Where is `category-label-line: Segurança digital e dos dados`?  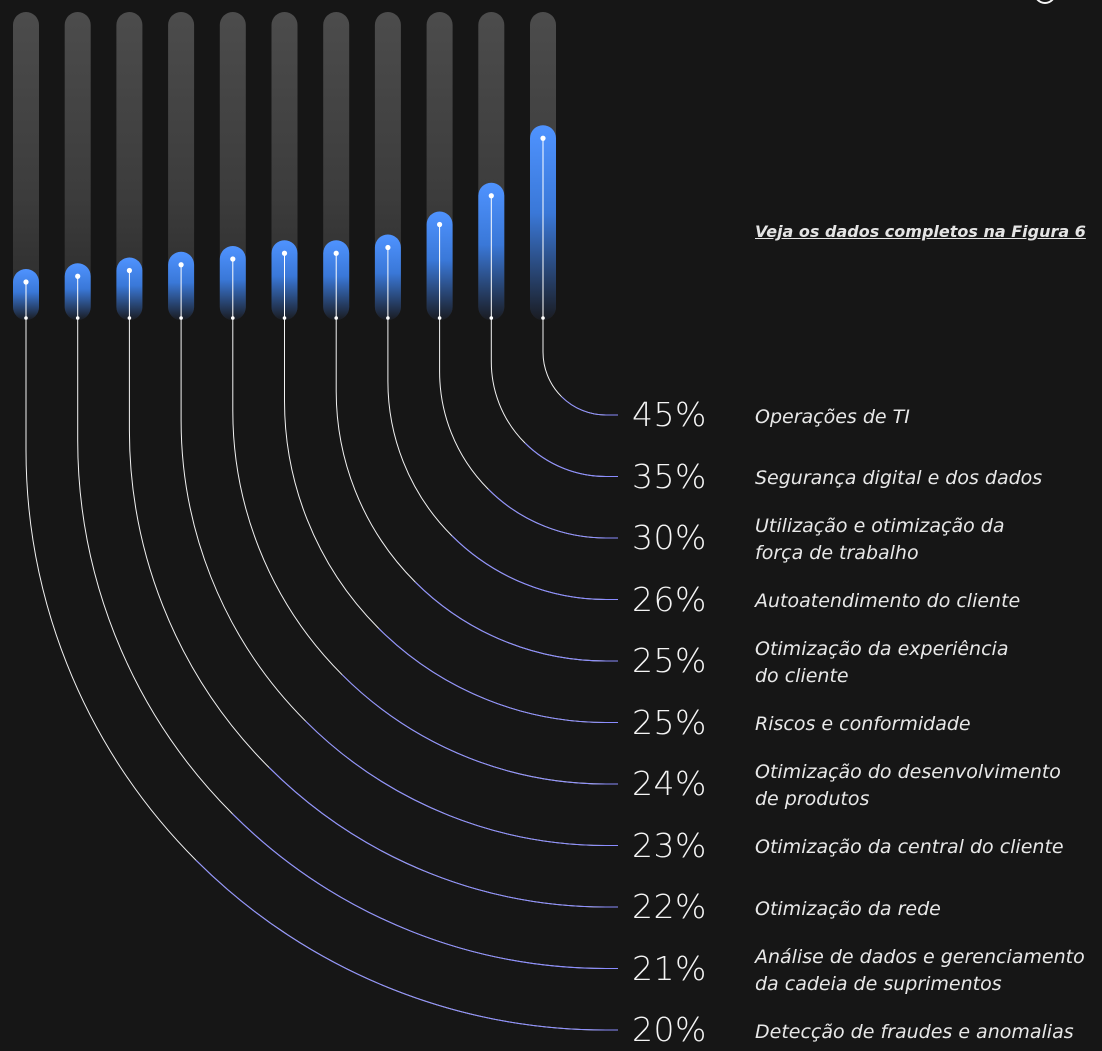
category-label-line: Segurança digital e dos dados is located at coordinates (899, 478).